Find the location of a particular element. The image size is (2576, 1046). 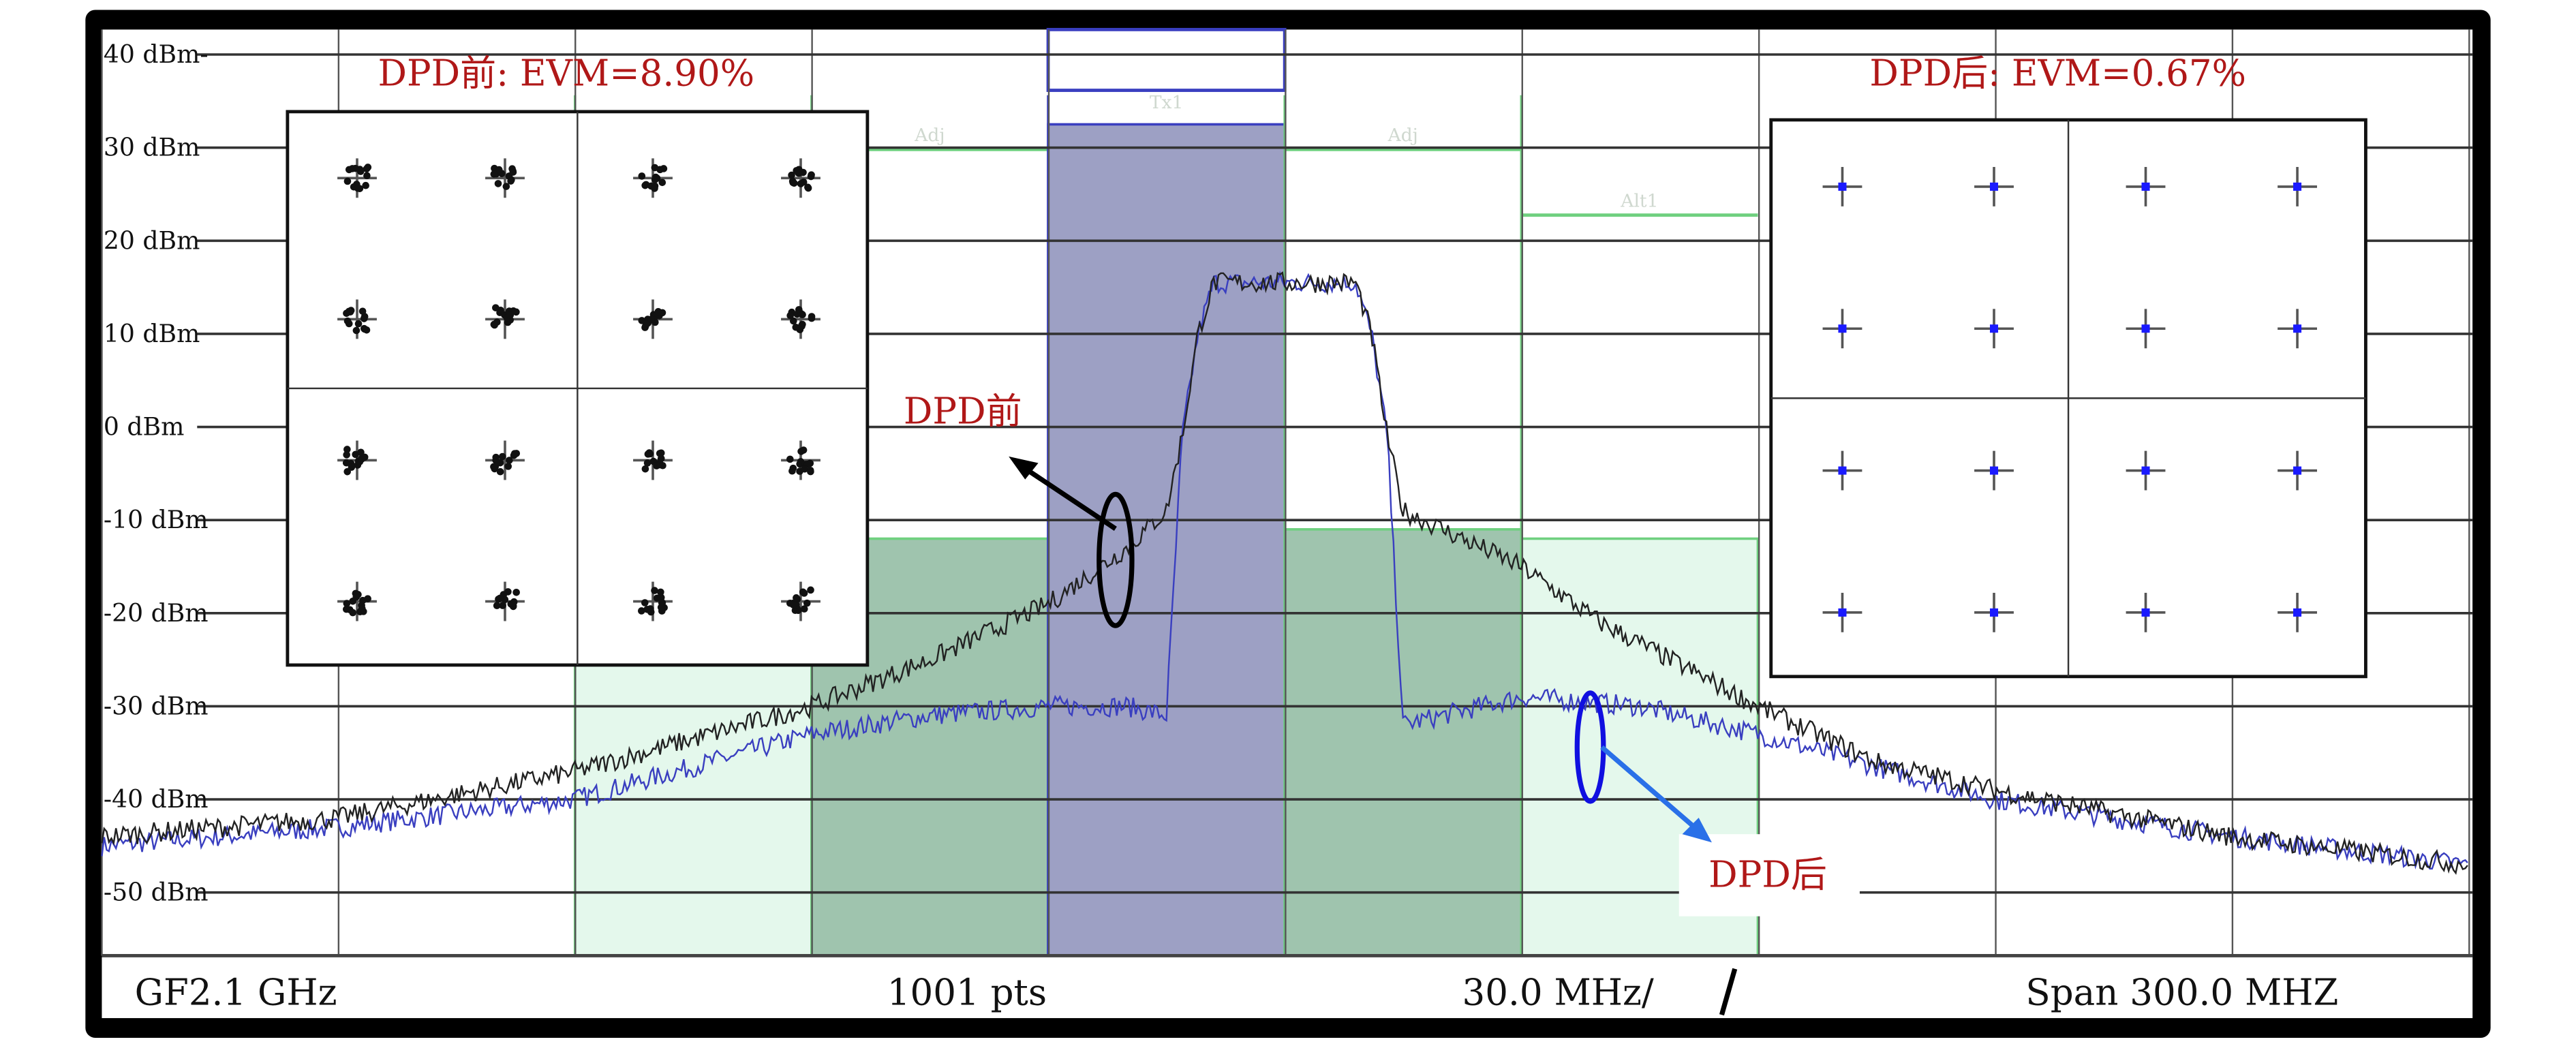

before-arrowhead is located at coordinates (1024, 468).